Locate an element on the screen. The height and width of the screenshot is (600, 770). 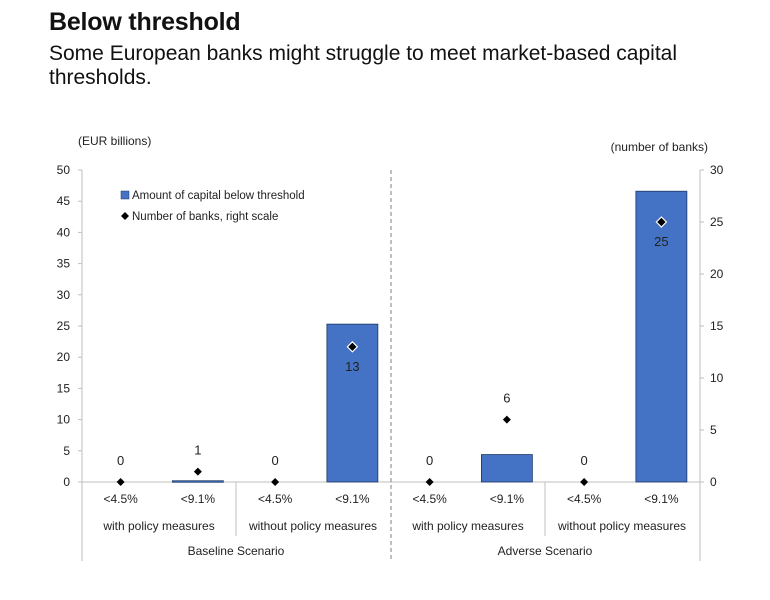
bank-count-label: 6 is located at coordinates (506, 398).